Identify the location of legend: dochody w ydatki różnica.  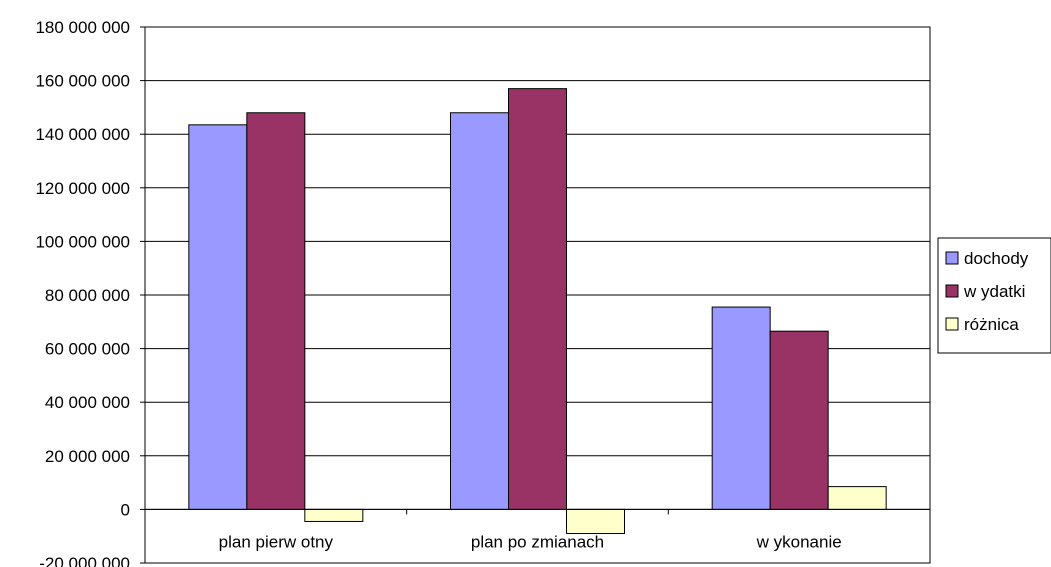
(994, 295).